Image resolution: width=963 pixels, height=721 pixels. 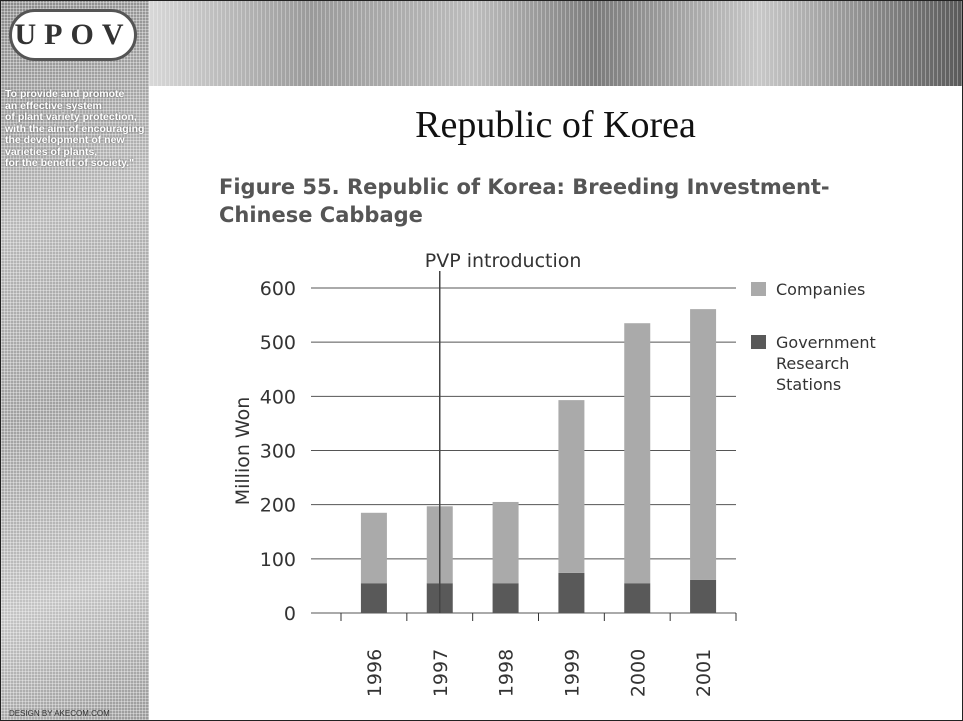 I want to click on x-tick-label: 1999, so click(x=572, y=673).